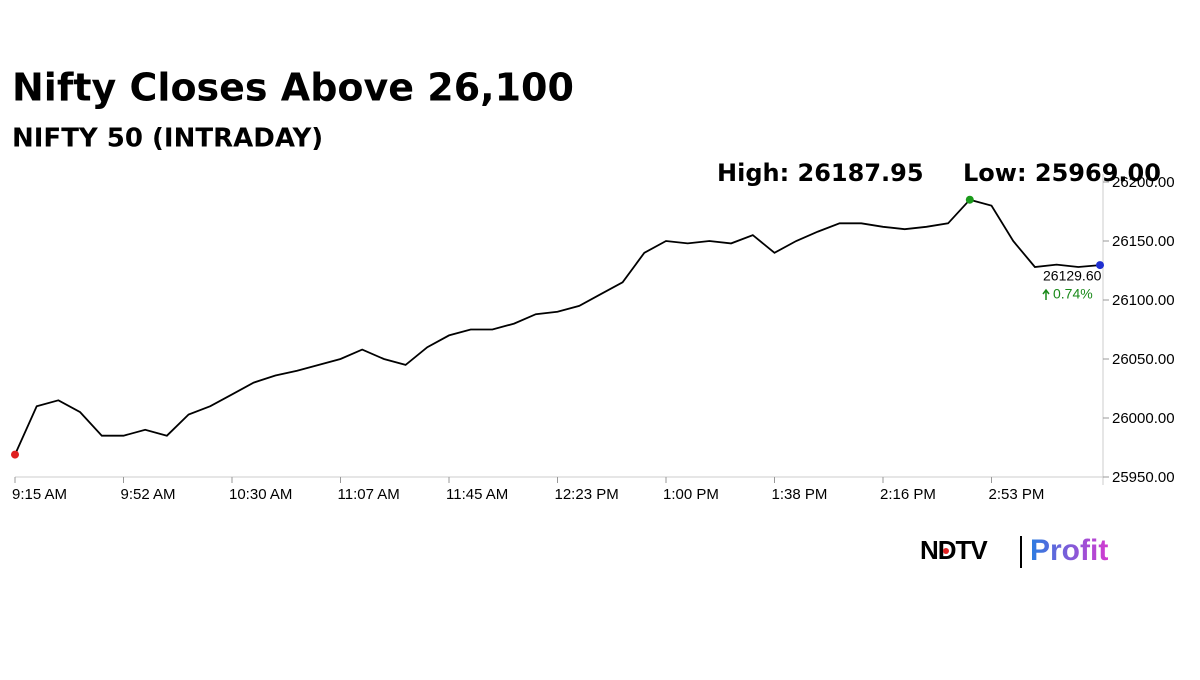 This screenshot has height=680, width=1200. What do you see at coordinates (1046, 294) in the screenshot?
I see `up-arrow` at bounding box center [1046, 294].